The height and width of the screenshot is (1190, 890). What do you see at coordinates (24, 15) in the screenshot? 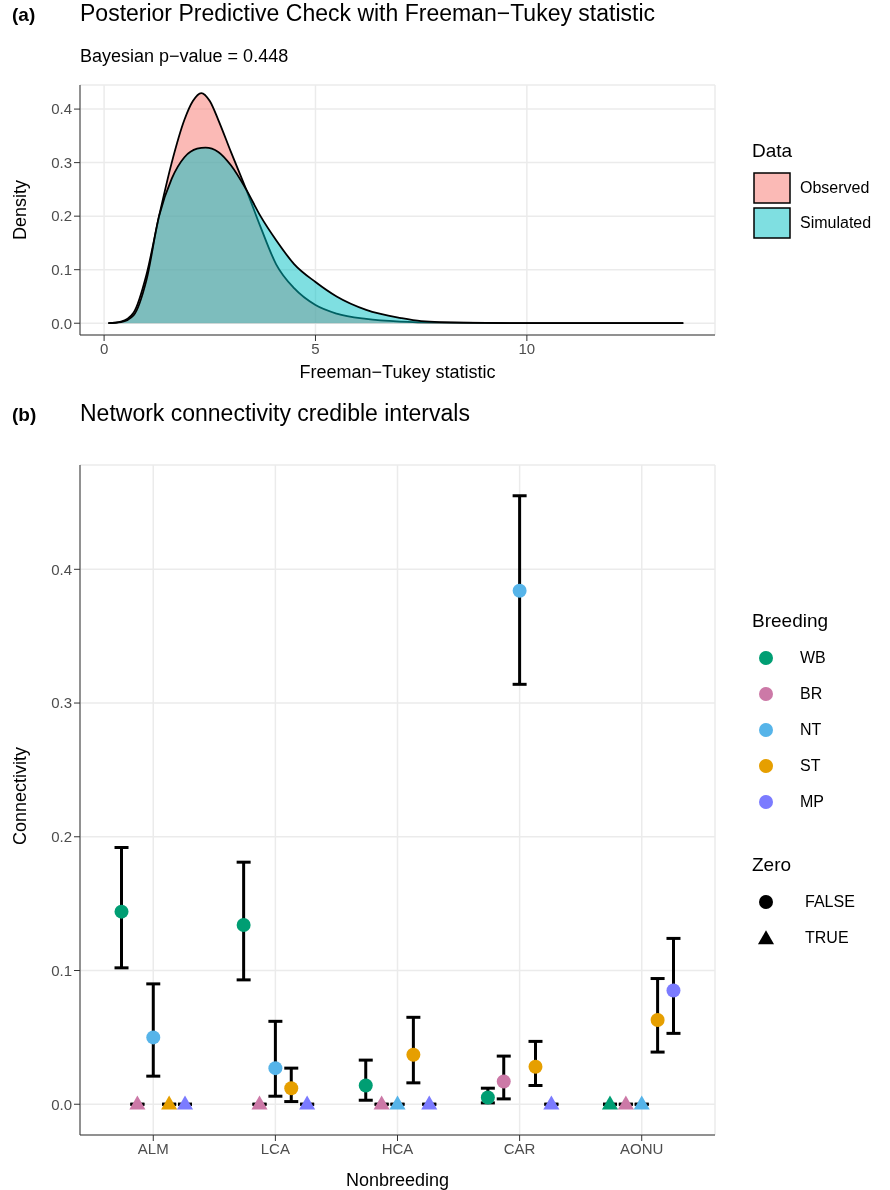
I see `text: (a)` at bounding box center [24, 15].